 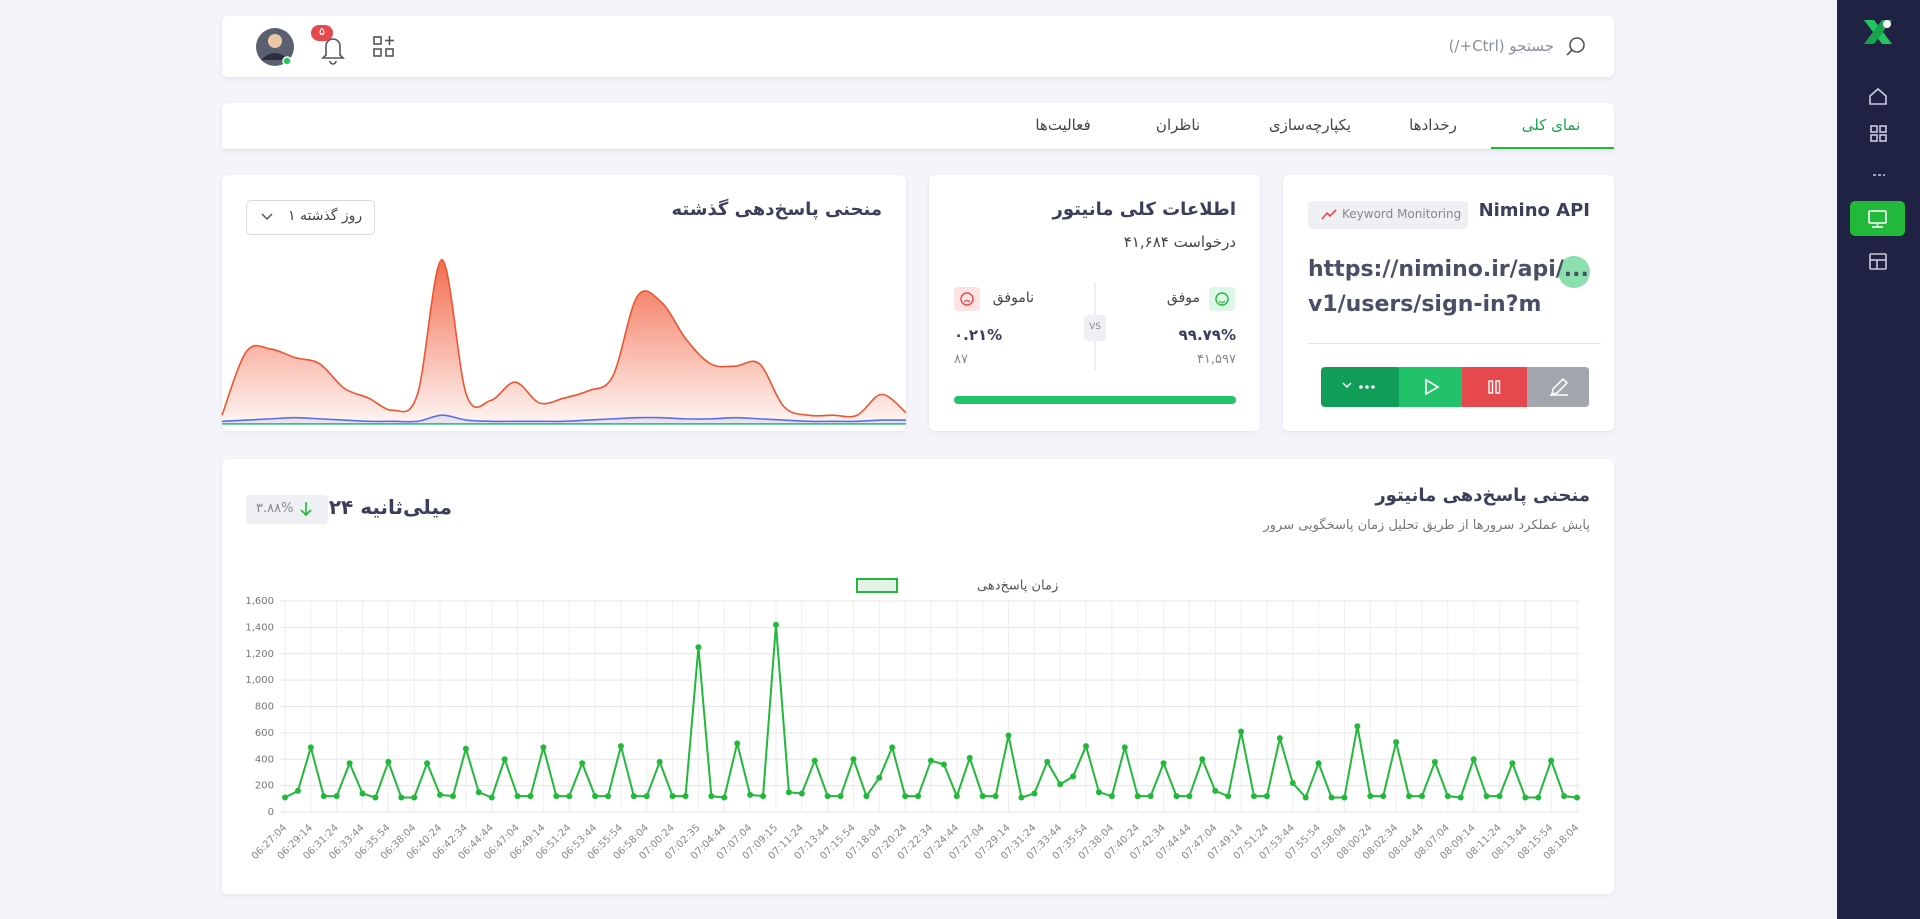 What do you see at coordinates (1878, 32) in the screenshot?
I see `logo` at bounding box center [1878, 32].